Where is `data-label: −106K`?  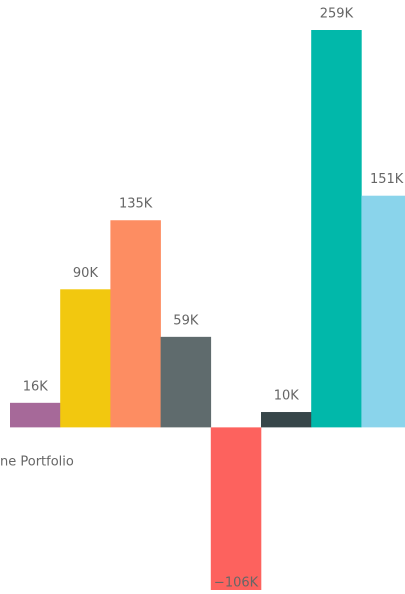
data-label: −106K is located at coordinates (236, 583).